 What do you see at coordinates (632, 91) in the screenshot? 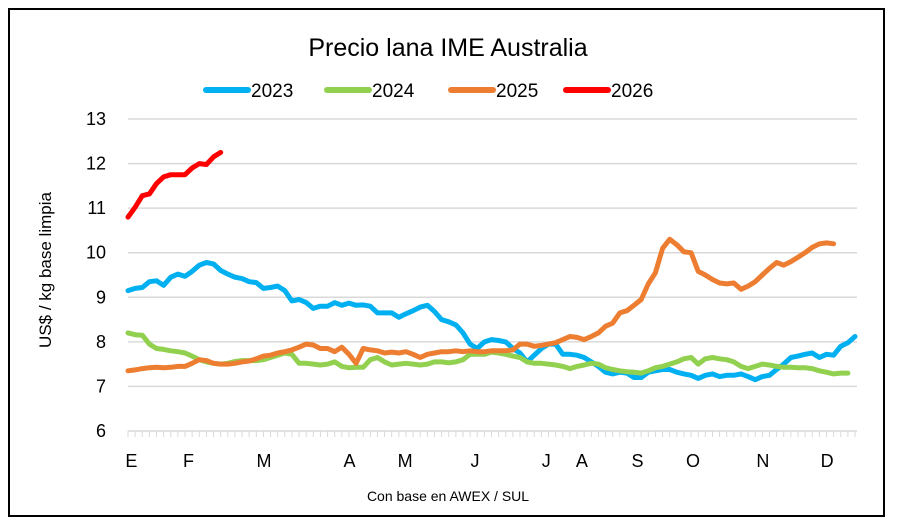
I see `legend-label-2026: 2026` at bounding box center [632, 91].